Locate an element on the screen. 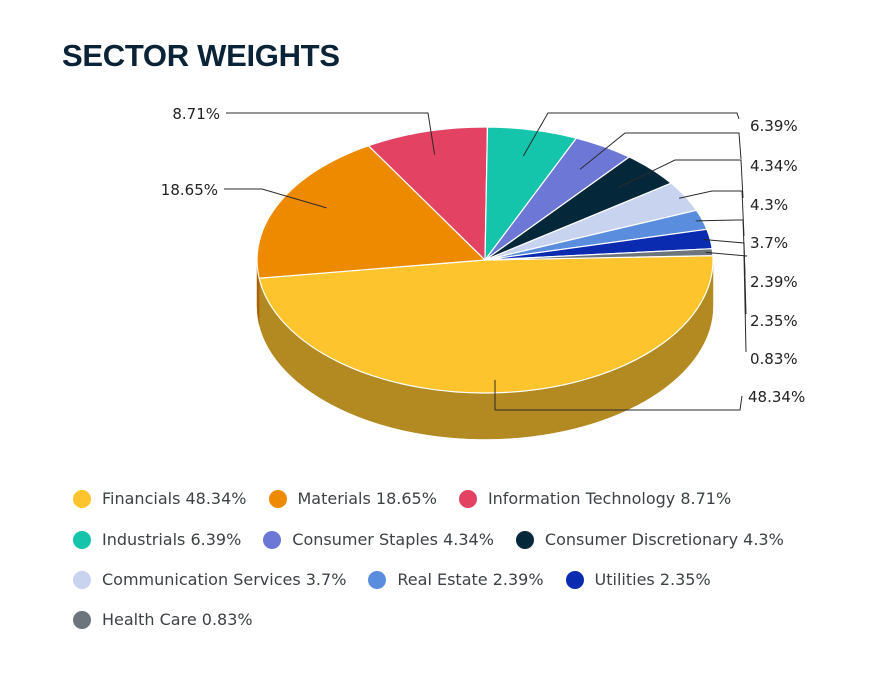  legend-label-information-technology: Information Technology 8.71% is located at coordinates (609, 498).